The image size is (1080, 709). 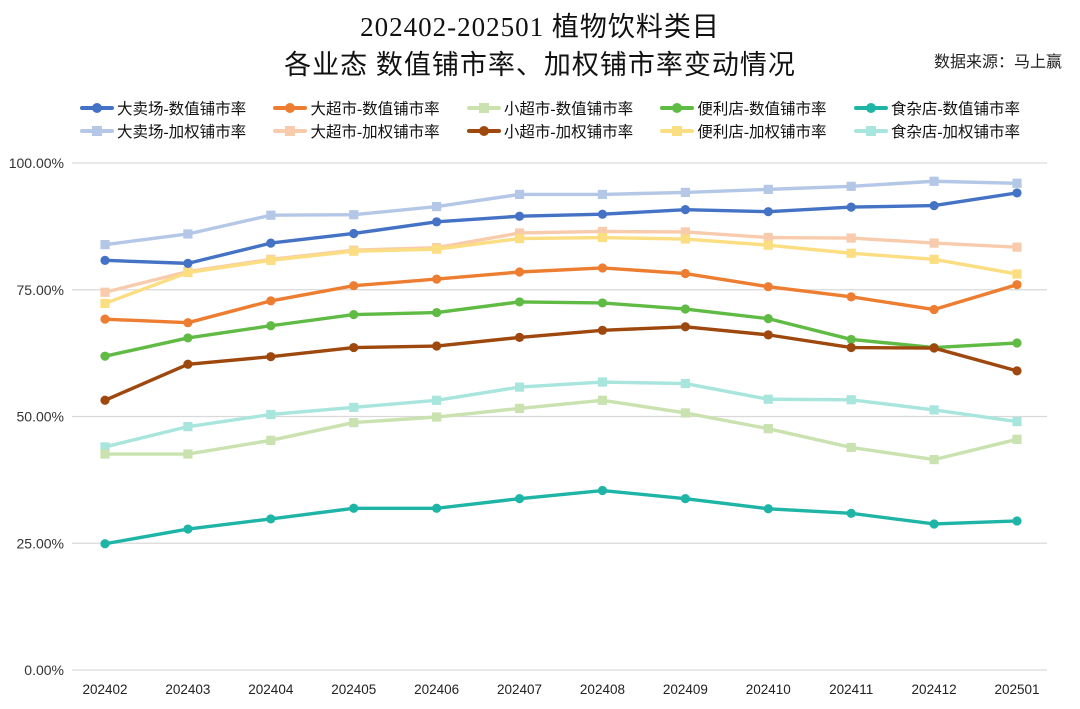 I want to click on legend-item: 小超市-数值铺市率, so click(x=549, y=108).